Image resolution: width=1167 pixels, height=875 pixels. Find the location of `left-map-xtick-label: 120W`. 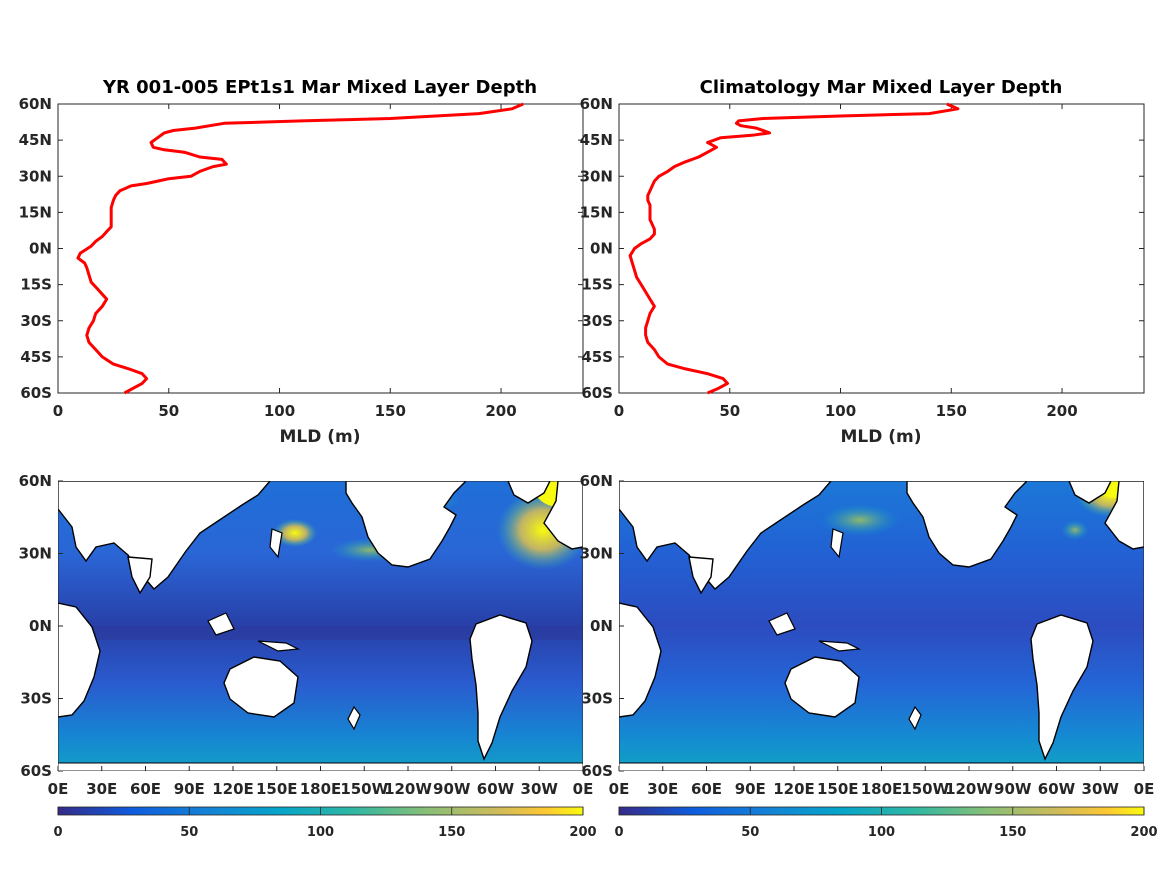

left-map-xtick-label: 120W is located at coordinates (408, 789).